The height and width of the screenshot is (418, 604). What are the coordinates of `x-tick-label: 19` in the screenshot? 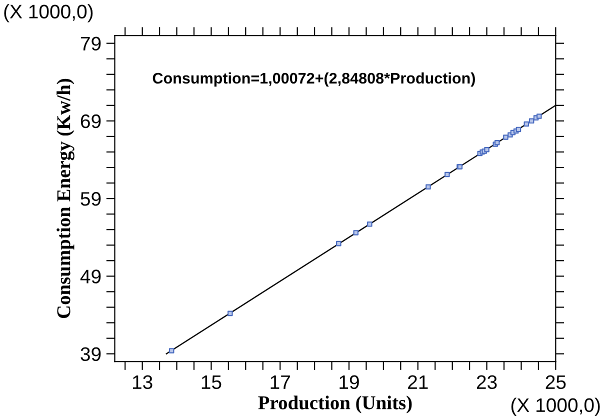 It's located at (349, 382).